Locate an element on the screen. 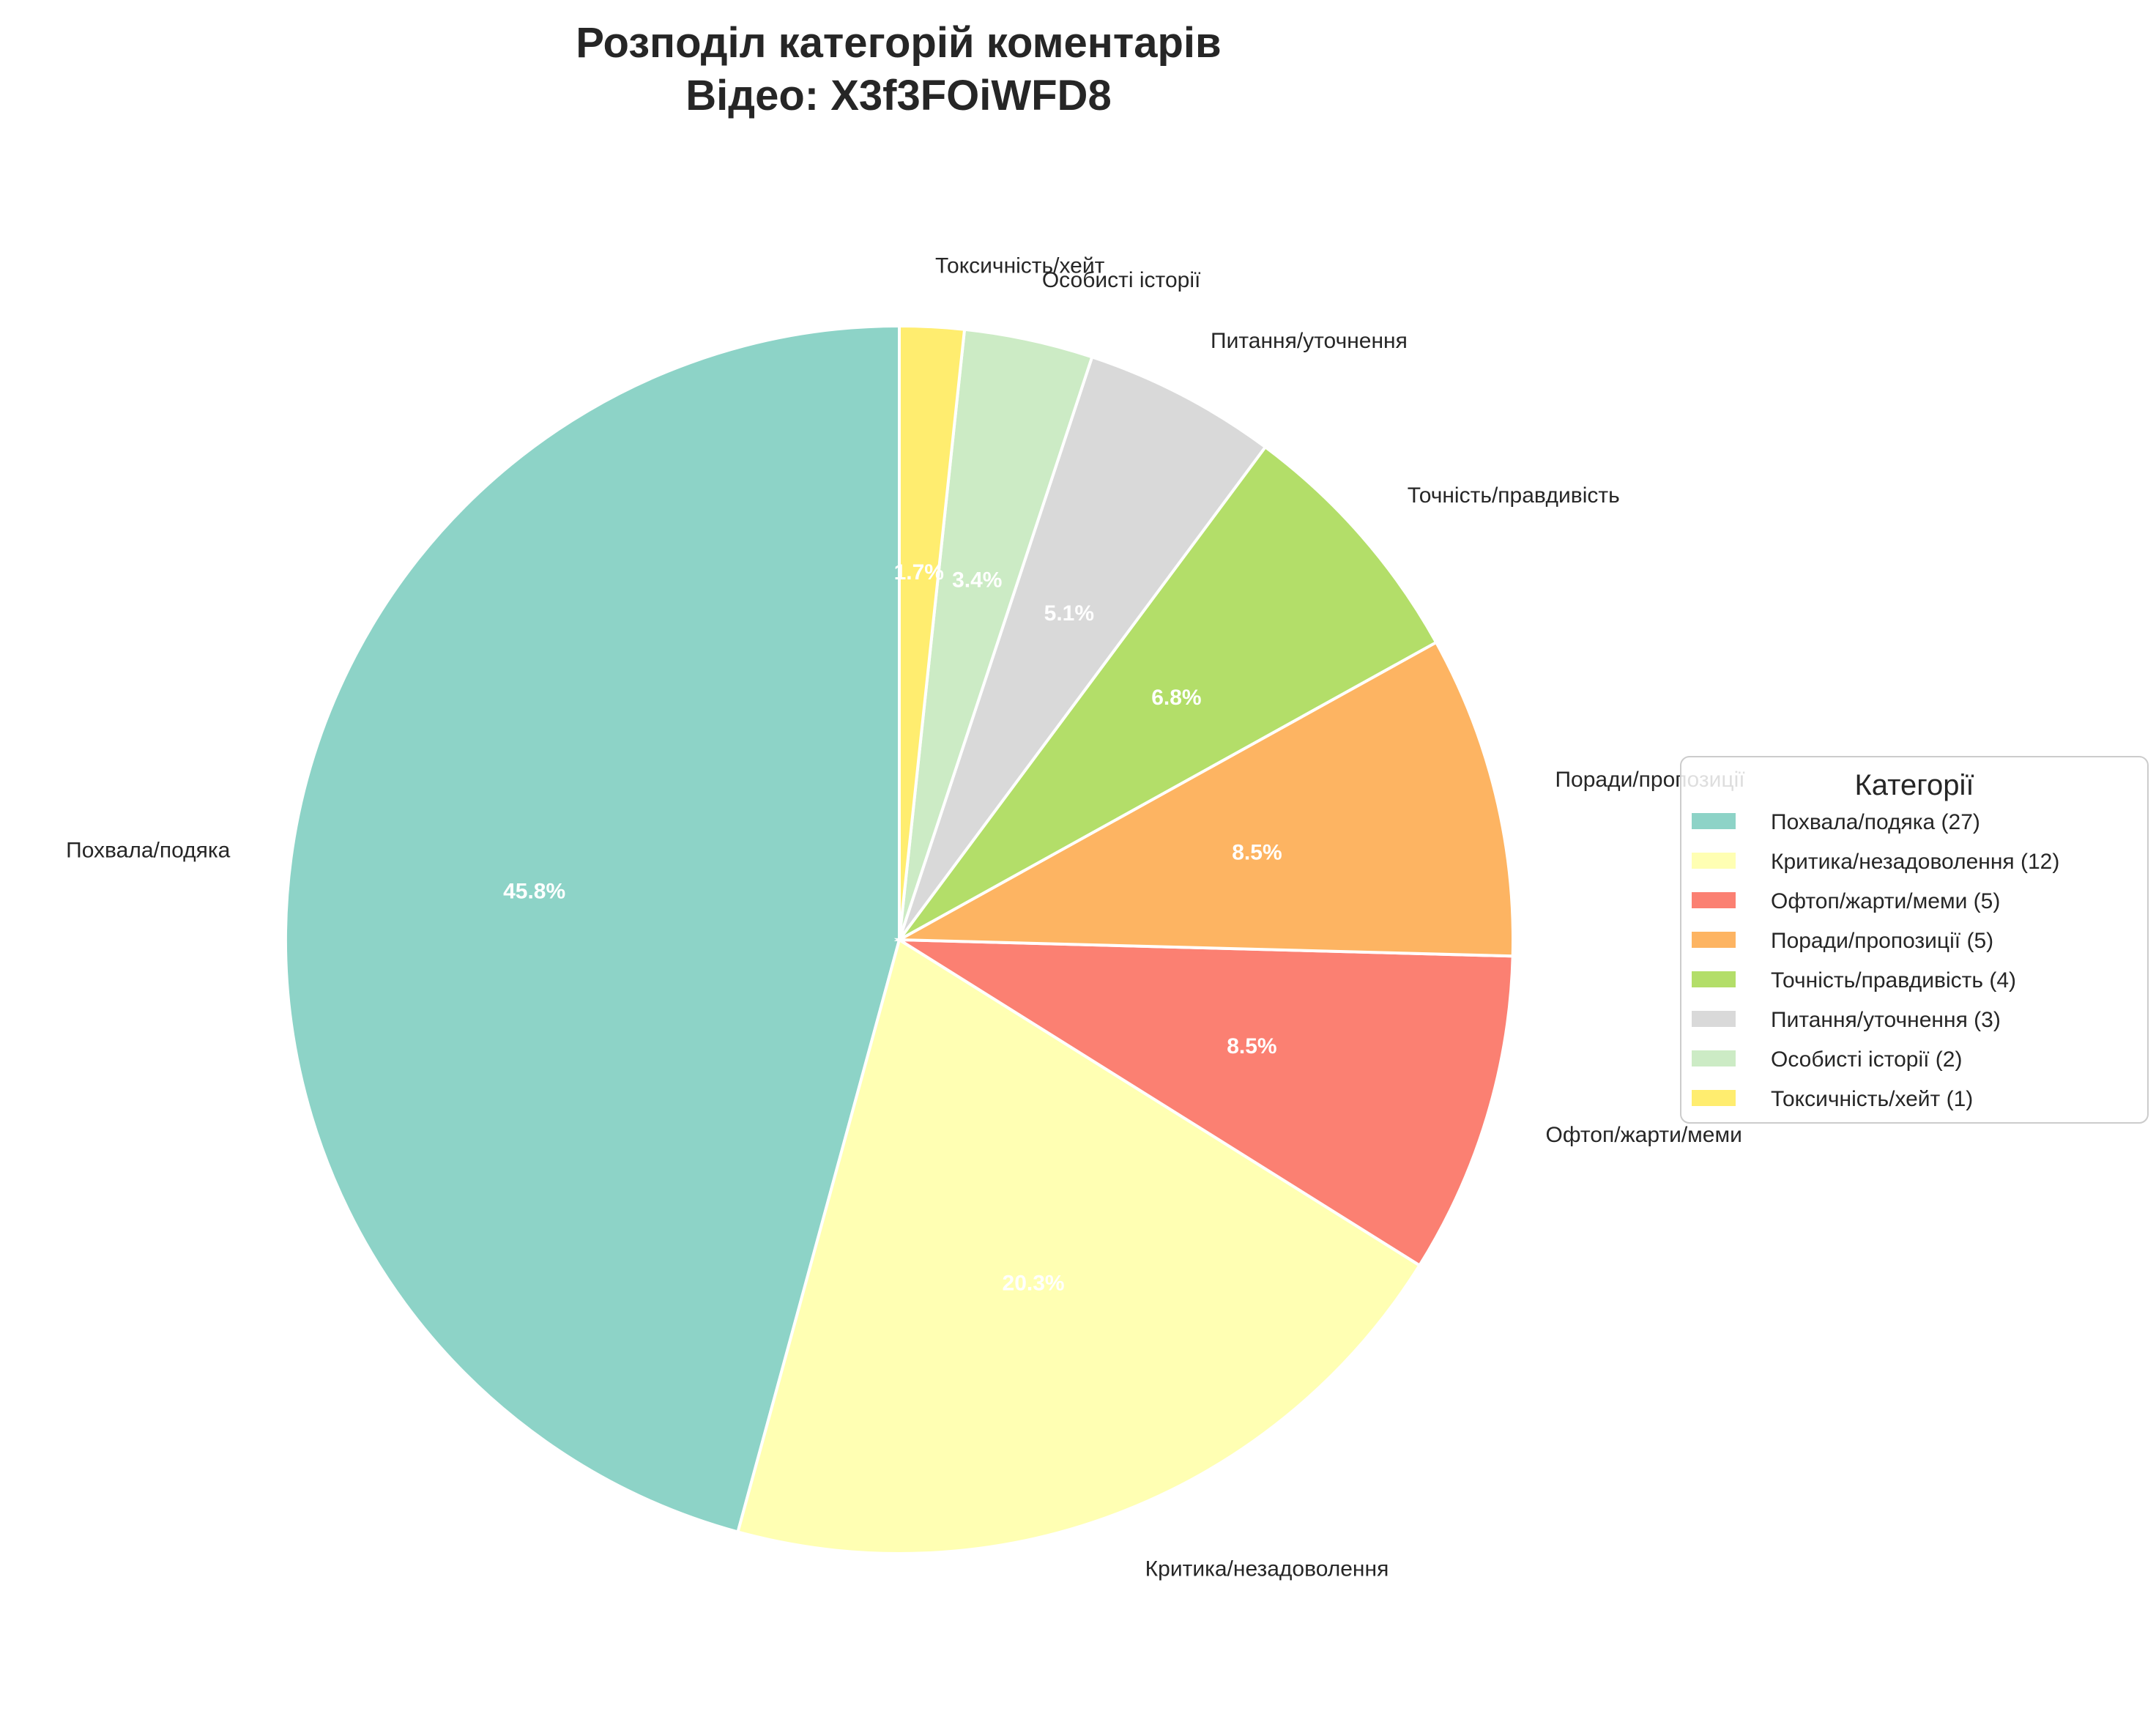  slice-label-5: Питання/уточнення is located at coordinates (1309, 341).